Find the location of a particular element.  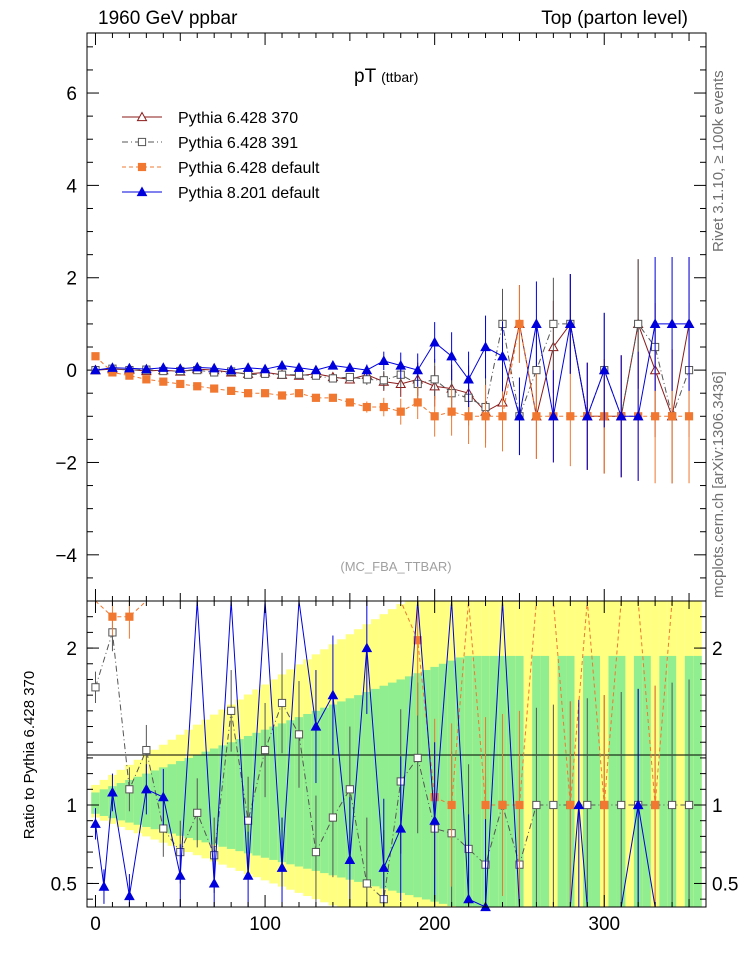

main-y-tick-label: 2 is located at coordinates (71, 279).